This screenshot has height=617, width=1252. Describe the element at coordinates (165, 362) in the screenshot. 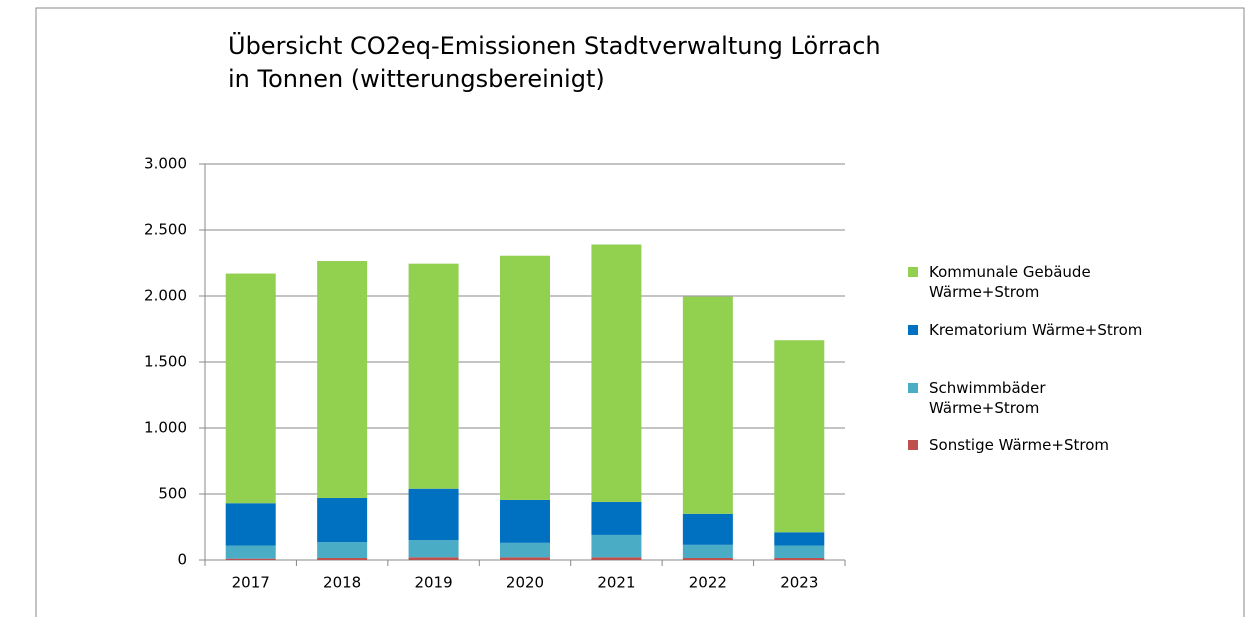

I see `y-tick-label: 1.500` at that location.